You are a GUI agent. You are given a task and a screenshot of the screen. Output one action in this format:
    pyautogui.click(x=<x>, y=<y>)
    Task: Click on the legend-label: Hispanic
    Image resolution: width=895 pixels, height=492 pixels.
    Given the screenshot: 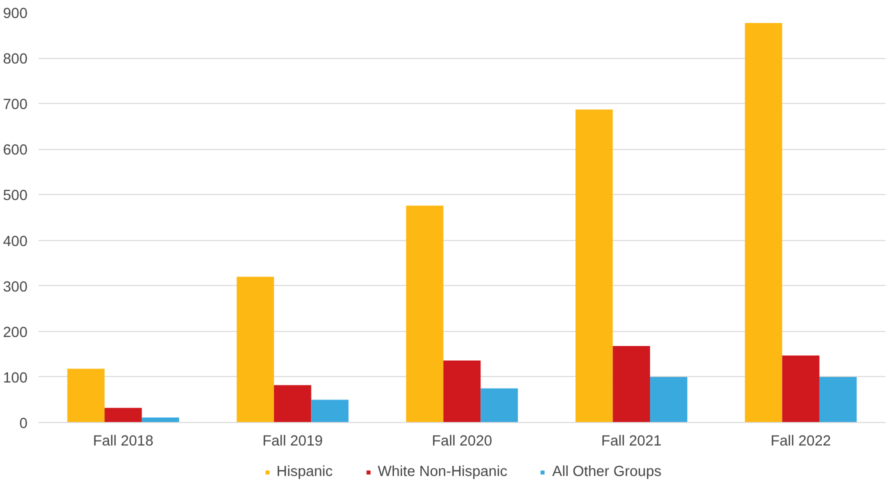 What is the action you would take?
    pyautogui.click(x=304, y=472)
    